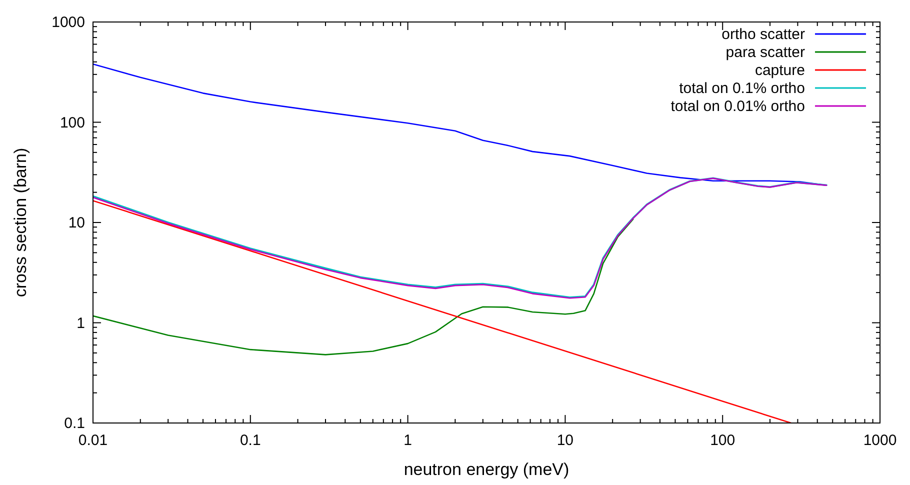 The image size is (910, 485). I want to click on x-tick-label: 10, so click(565, 440).